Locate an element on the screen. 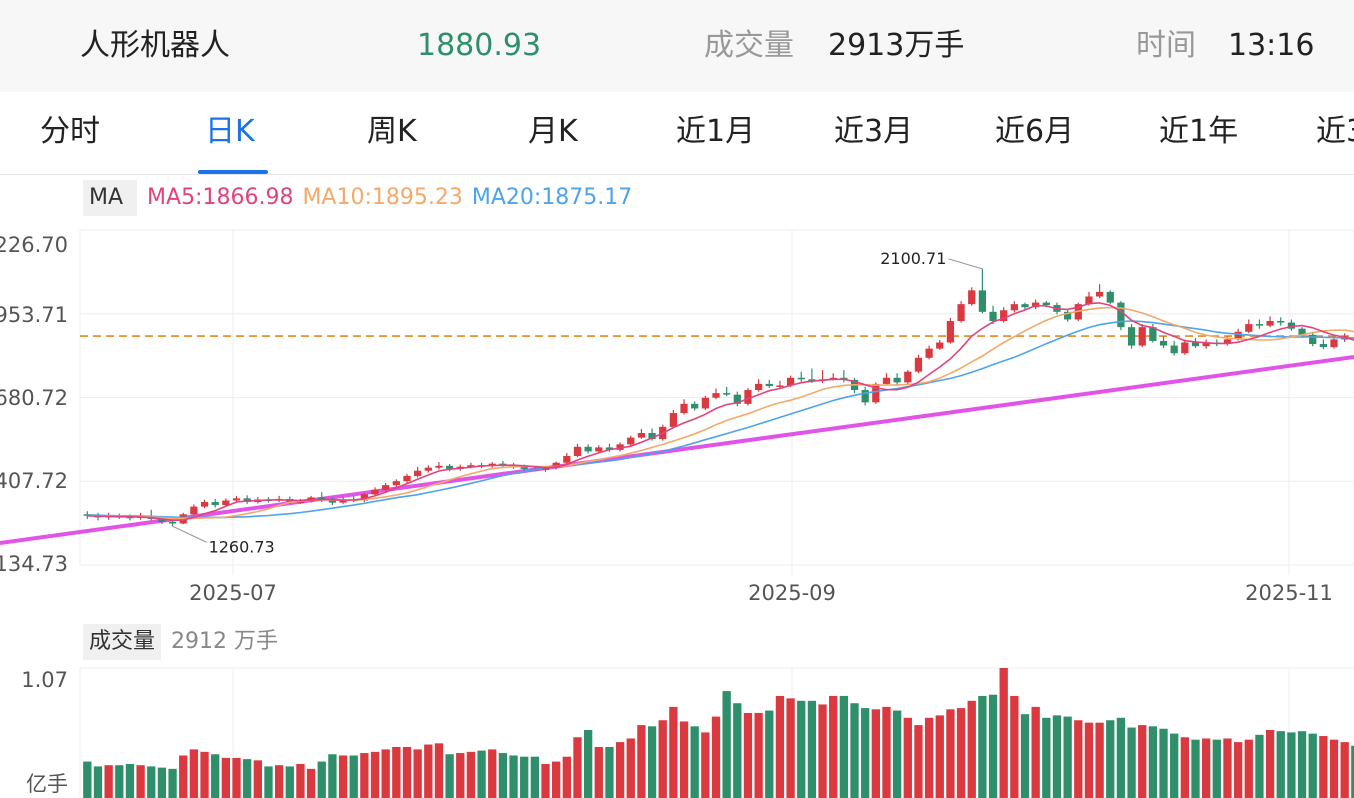 The image size is (1354, 798). volume-legend: 成交量 2912 万手 is located at coordinates (180, 642).